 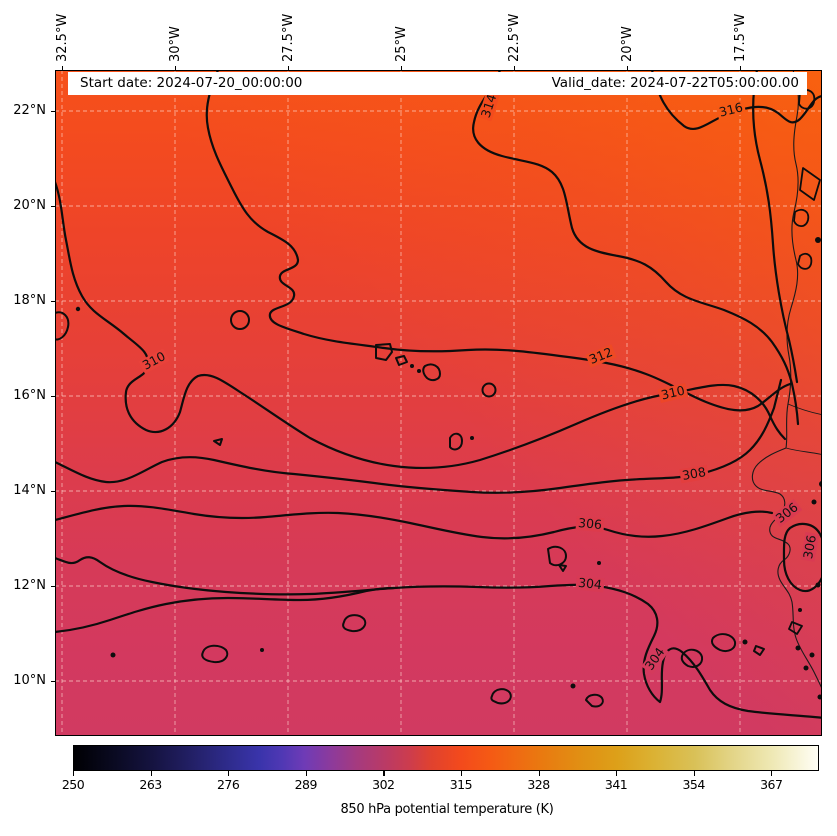 I want to click on top-tick-label-27.5°W: 27.5°W, so click(x=288, y=37).